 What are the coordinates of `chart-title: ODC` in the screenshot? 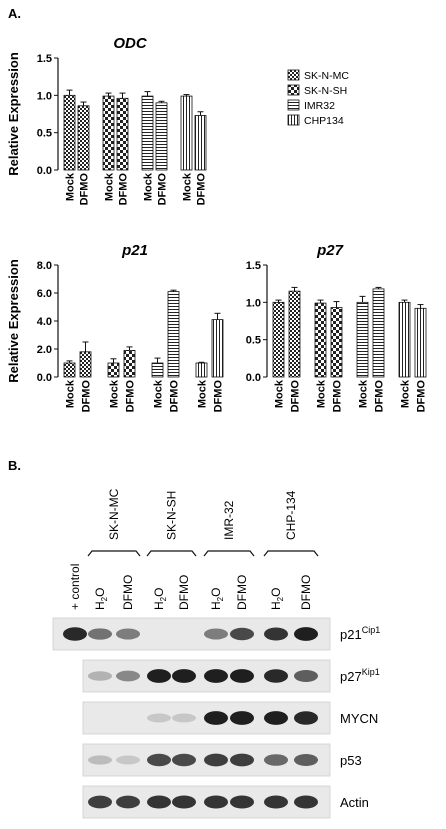 It's located at (130, 43).